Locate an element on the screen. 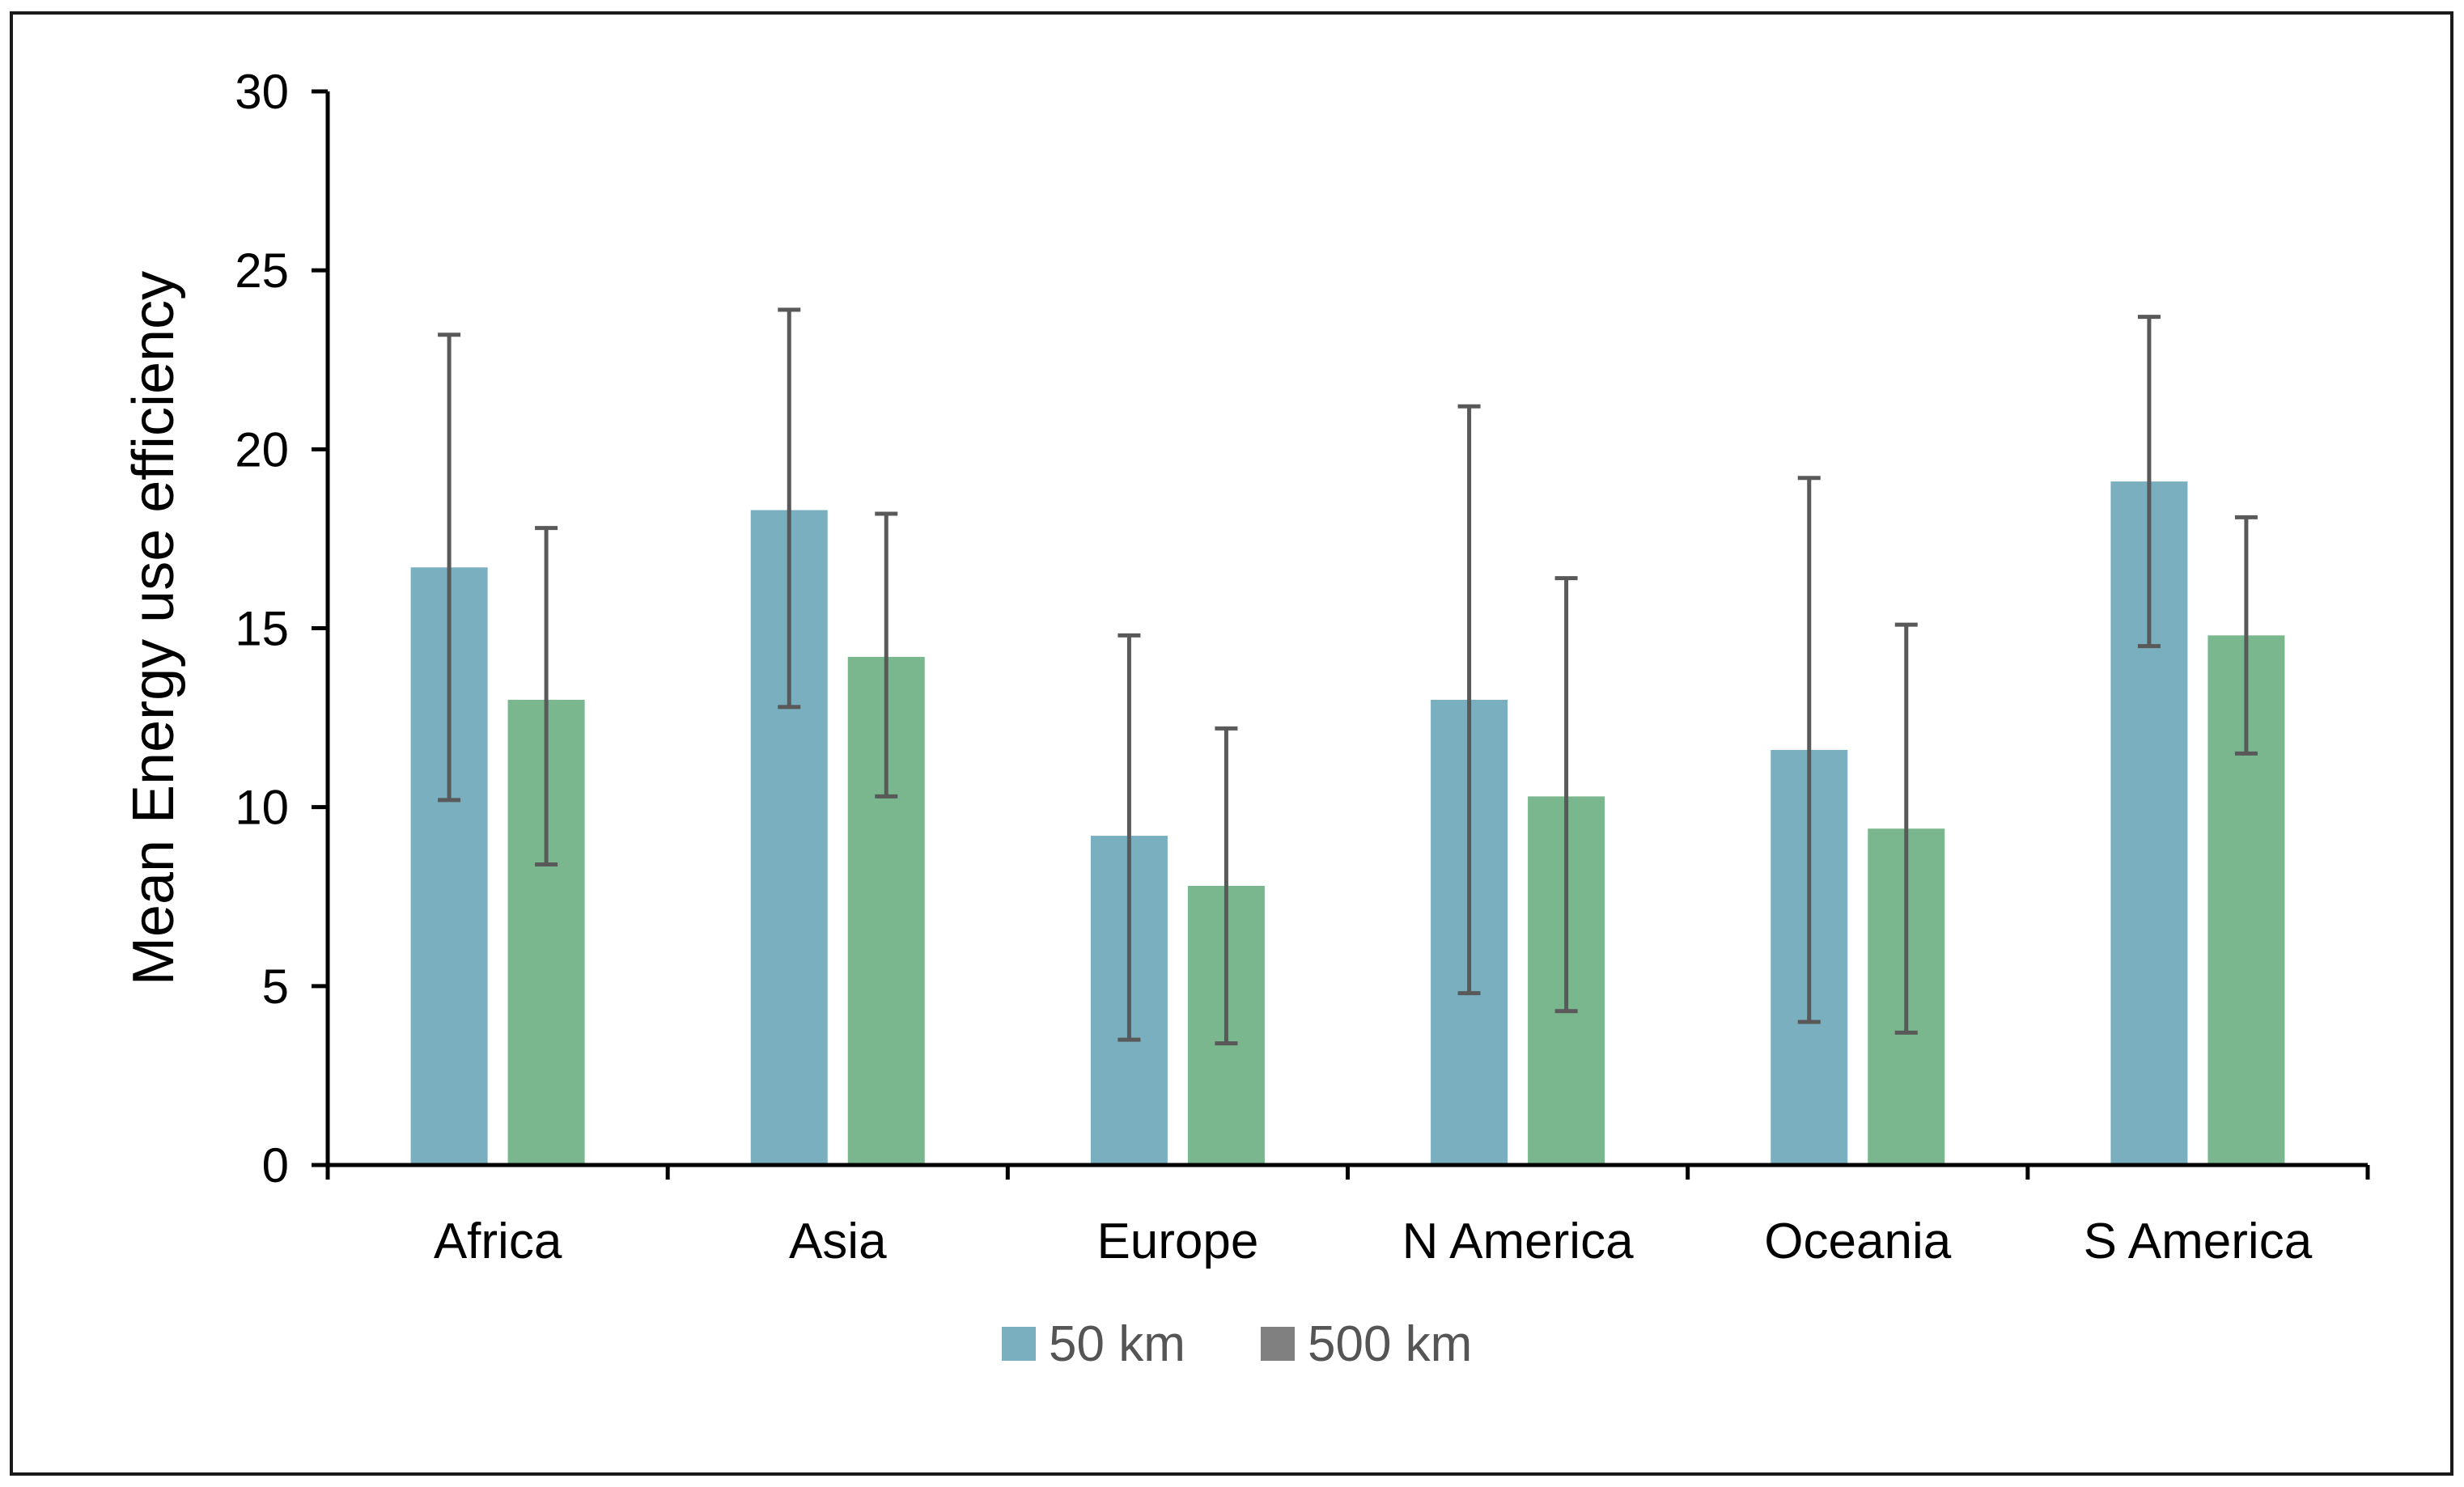  x-tick-label: N America is located at coordinates (1518, 1241).